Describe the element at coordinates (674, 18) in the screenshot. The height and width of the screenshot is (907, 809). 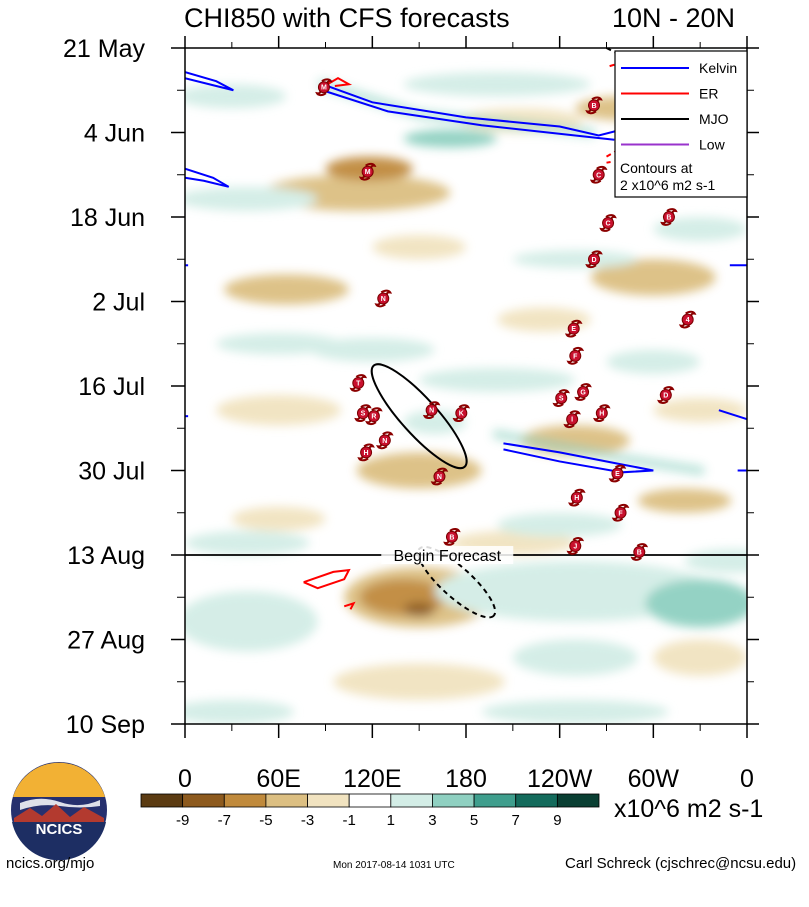
I see `chart-region: 10N - 20N` at that location.